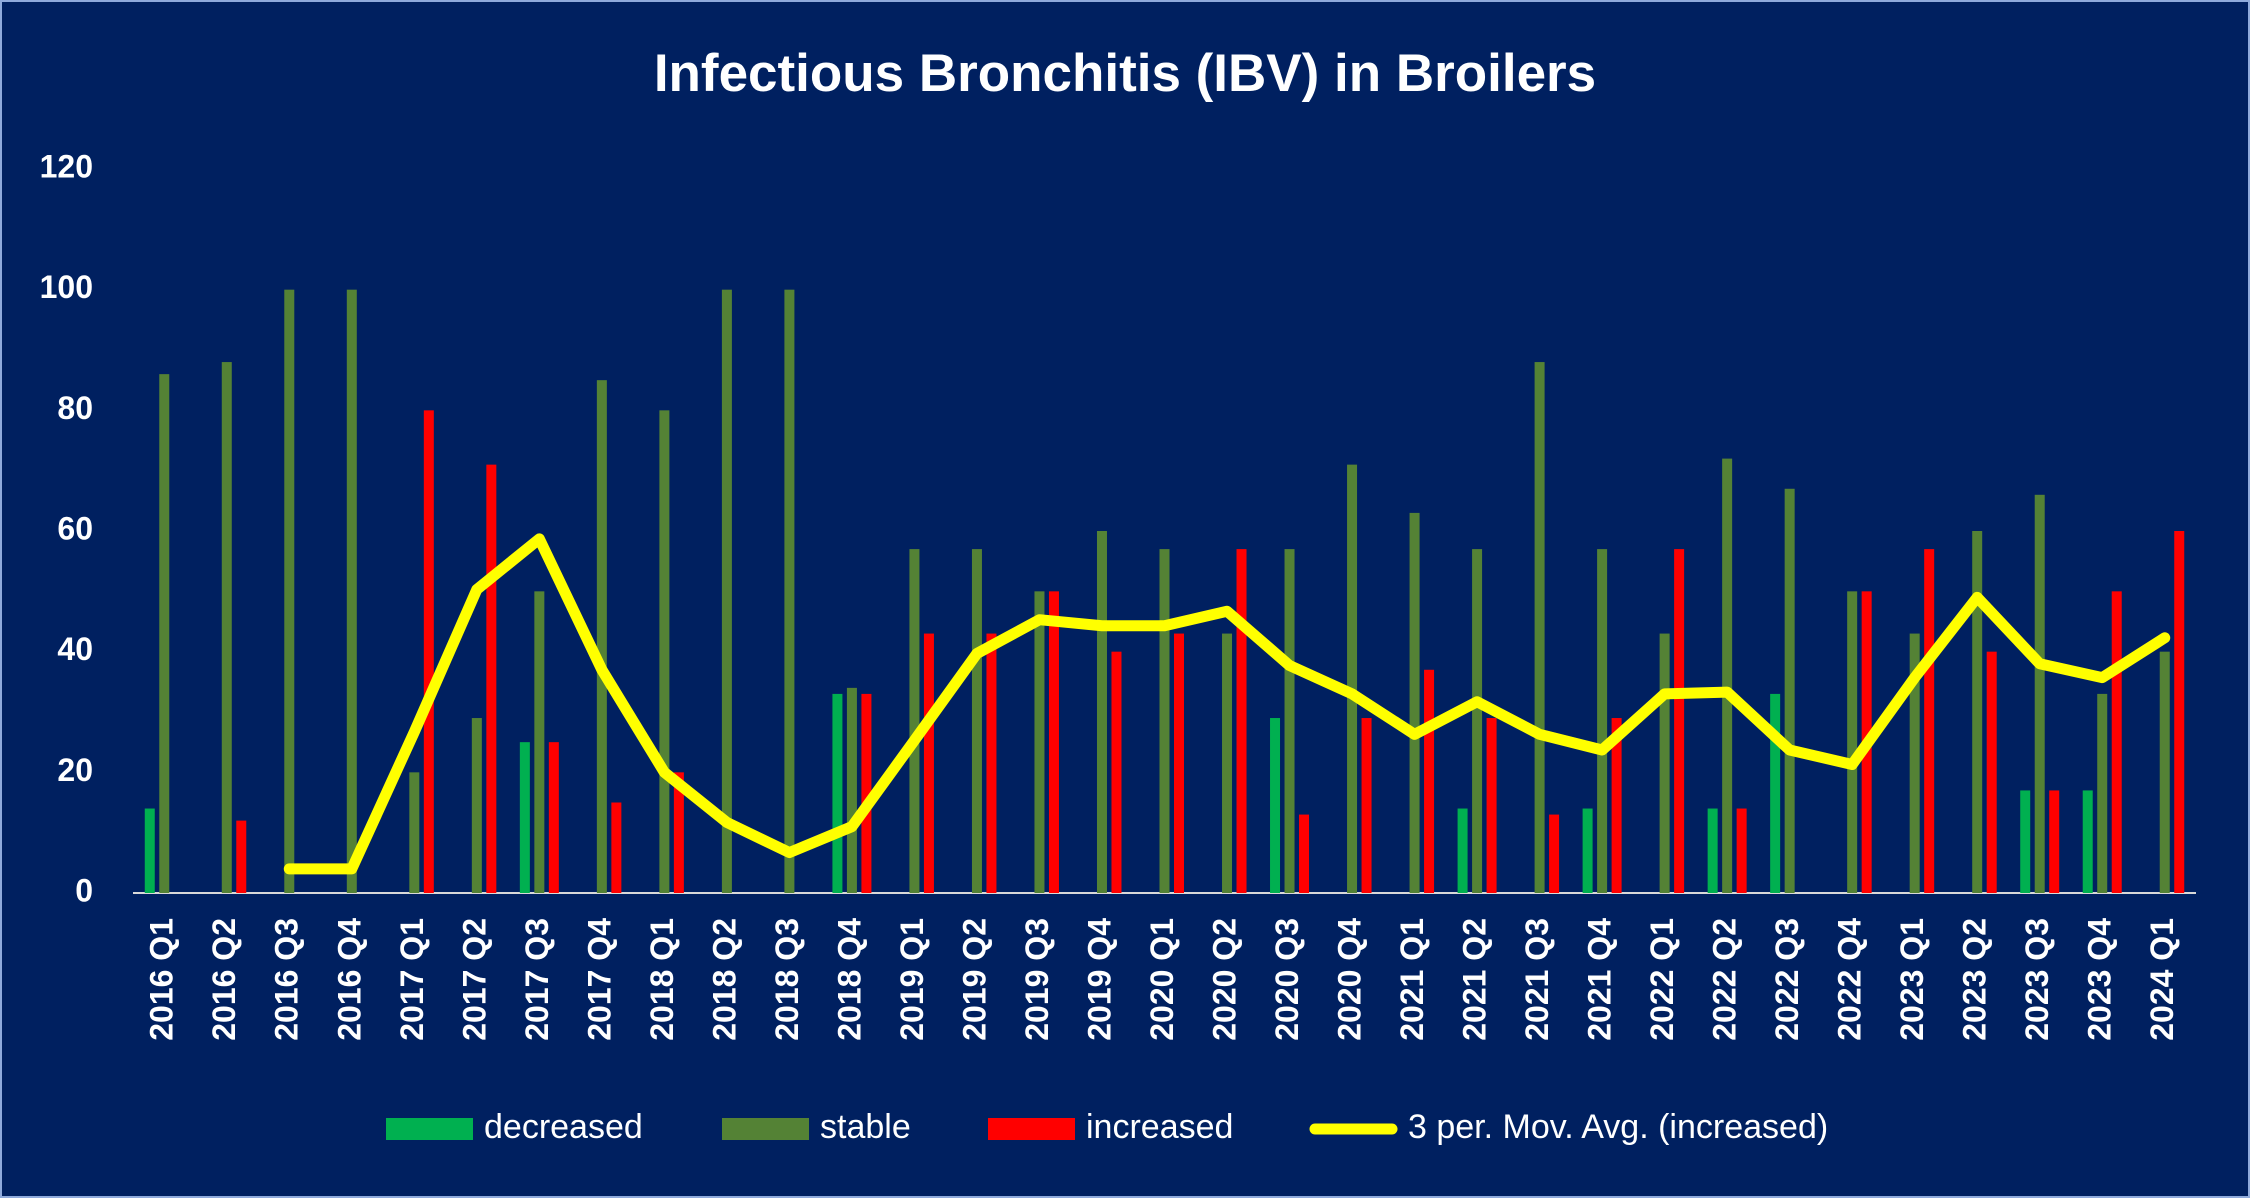 This screenshot has width=2250, height=1198. What do you see at coordinates (662, 979) in the screenshot?
I see `x-tick-label: 2018 Q1` at bounding box center [662, 979].